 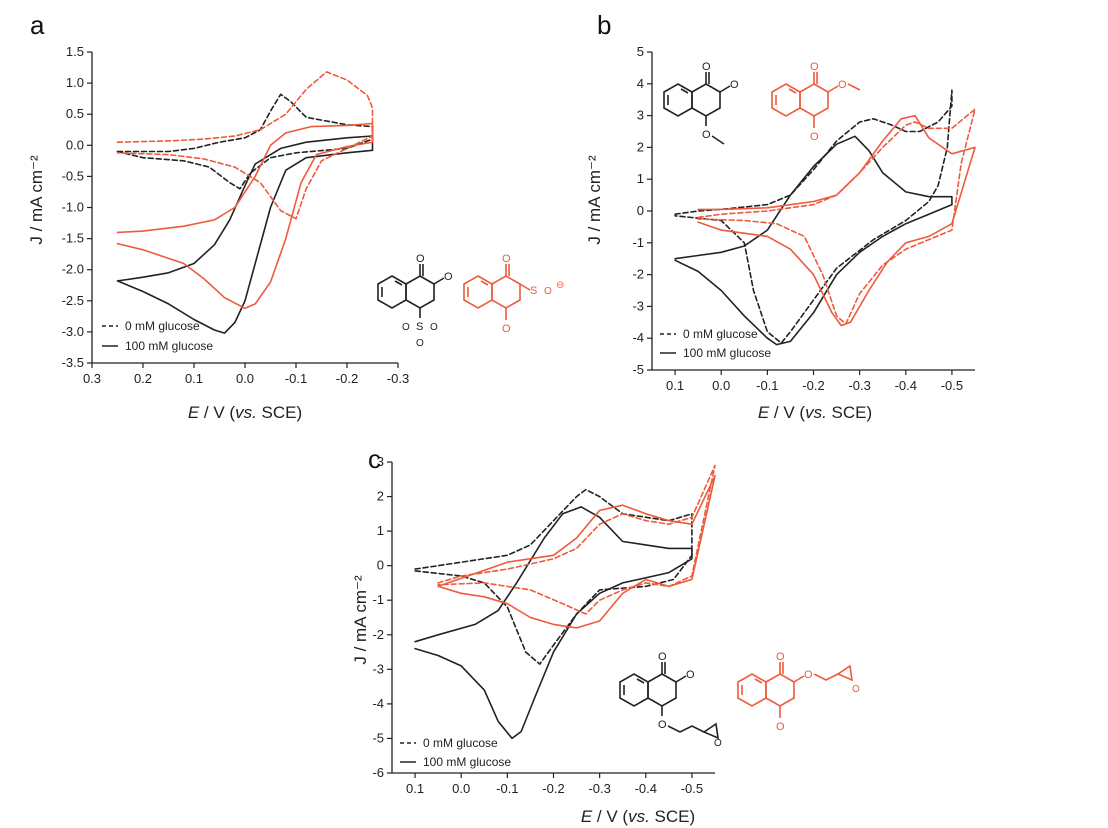 What do you see at coordinates (672, 816) in the screenshot?
I see `x-axis-title-c-suffix: SCE)` at bounding box center [672, 816].